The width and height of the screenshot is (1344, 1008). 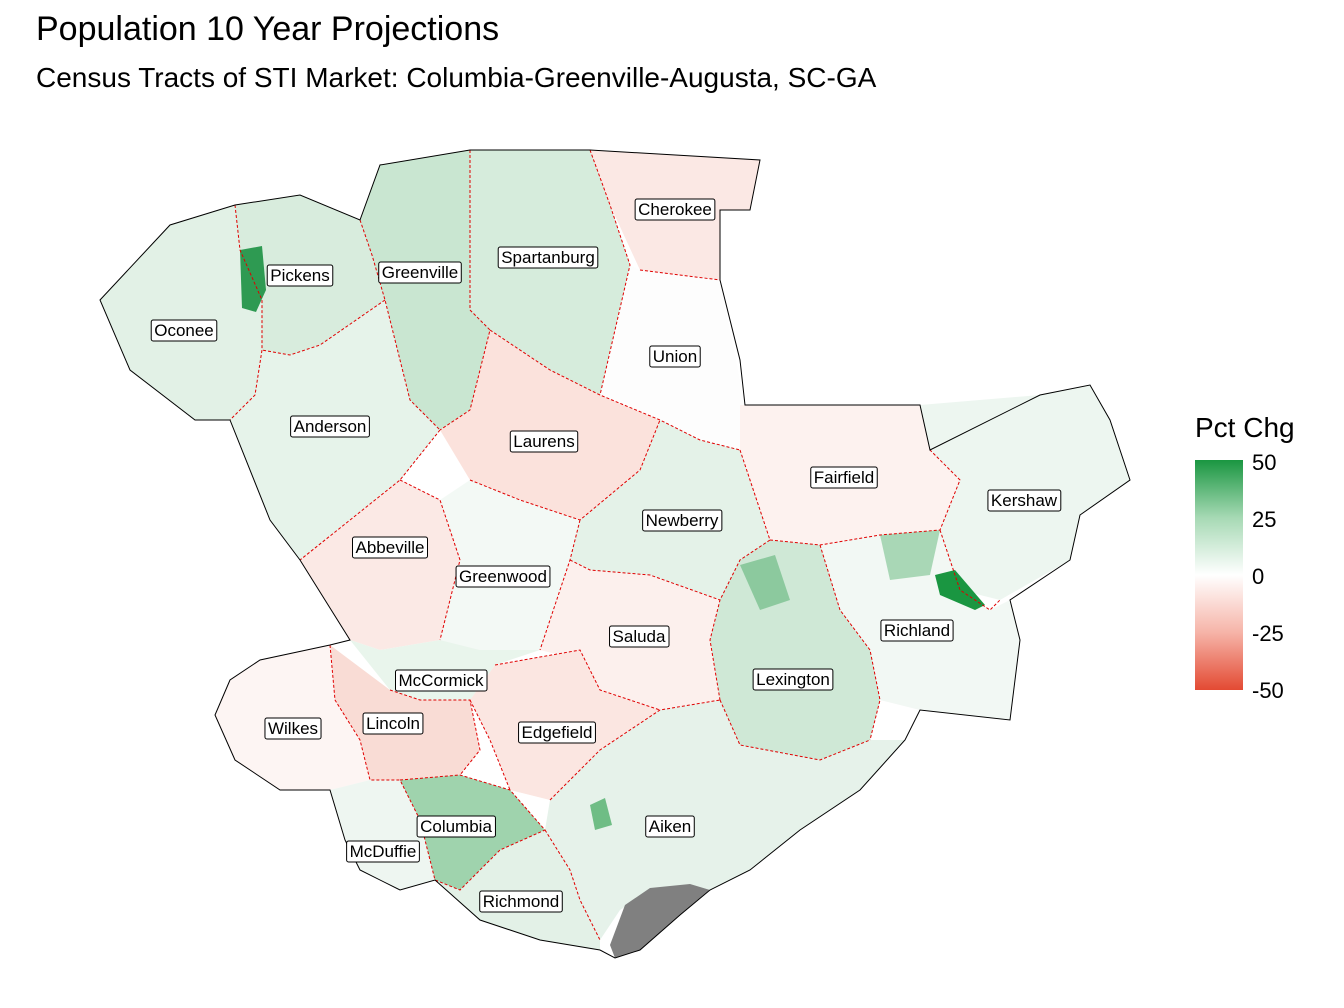 I want to click on county-label-text: McCormick, so click(x=441, y=680).